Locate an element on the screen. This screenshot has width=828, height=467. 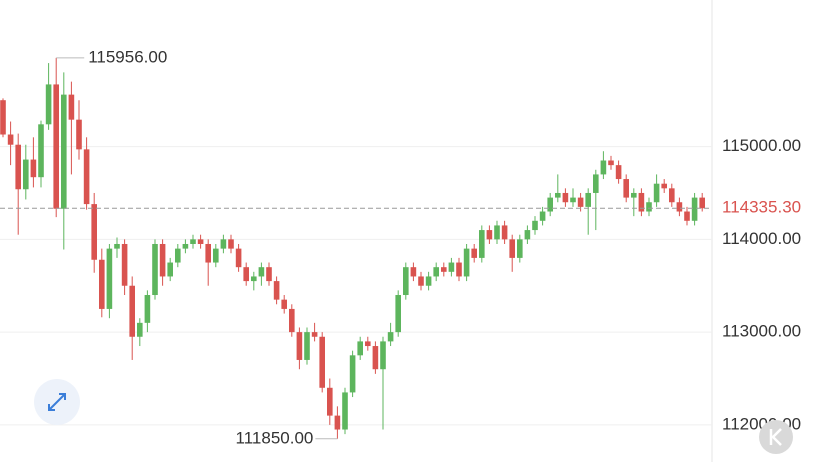
current-price-label: 114335.30 is located at coordinates (761, 207).